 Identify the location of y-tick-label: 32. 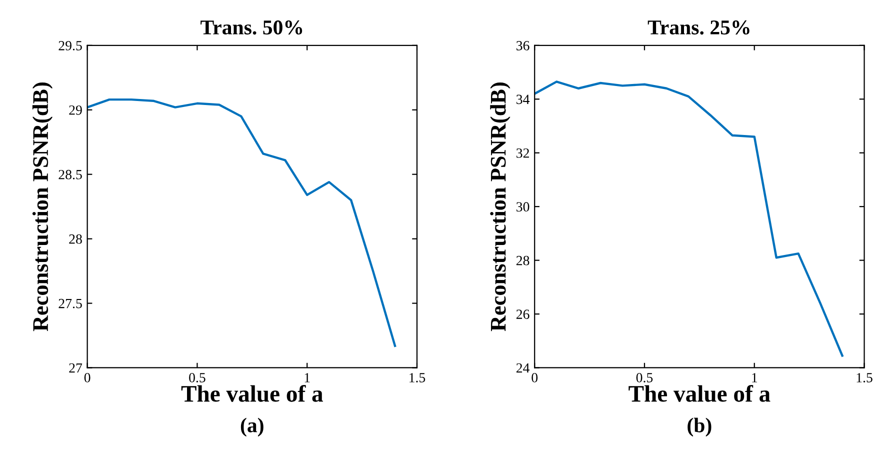
(522, 153).